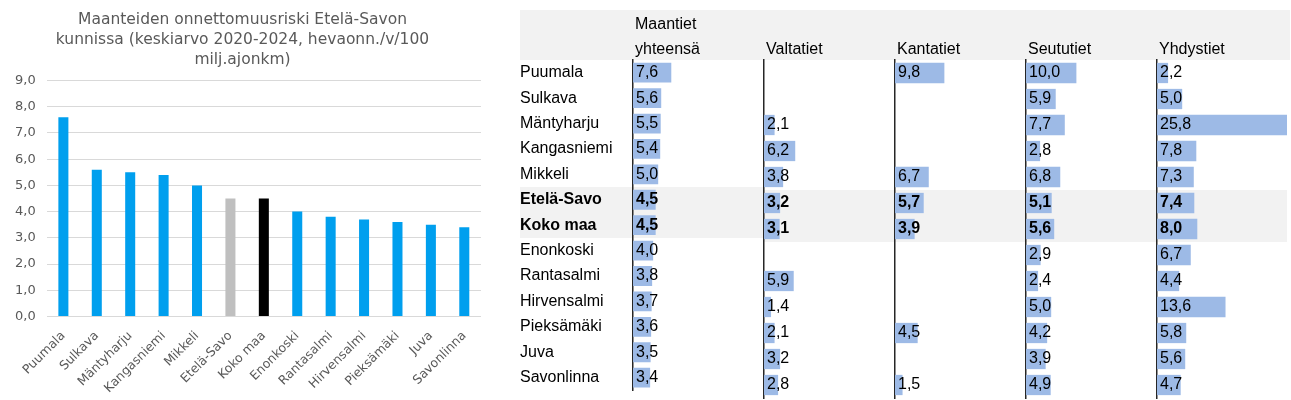  What do you see at coordinates (1171, 280) in the screenshot?
I see `data-label: 4,4` at bounding box center [1171, 280].